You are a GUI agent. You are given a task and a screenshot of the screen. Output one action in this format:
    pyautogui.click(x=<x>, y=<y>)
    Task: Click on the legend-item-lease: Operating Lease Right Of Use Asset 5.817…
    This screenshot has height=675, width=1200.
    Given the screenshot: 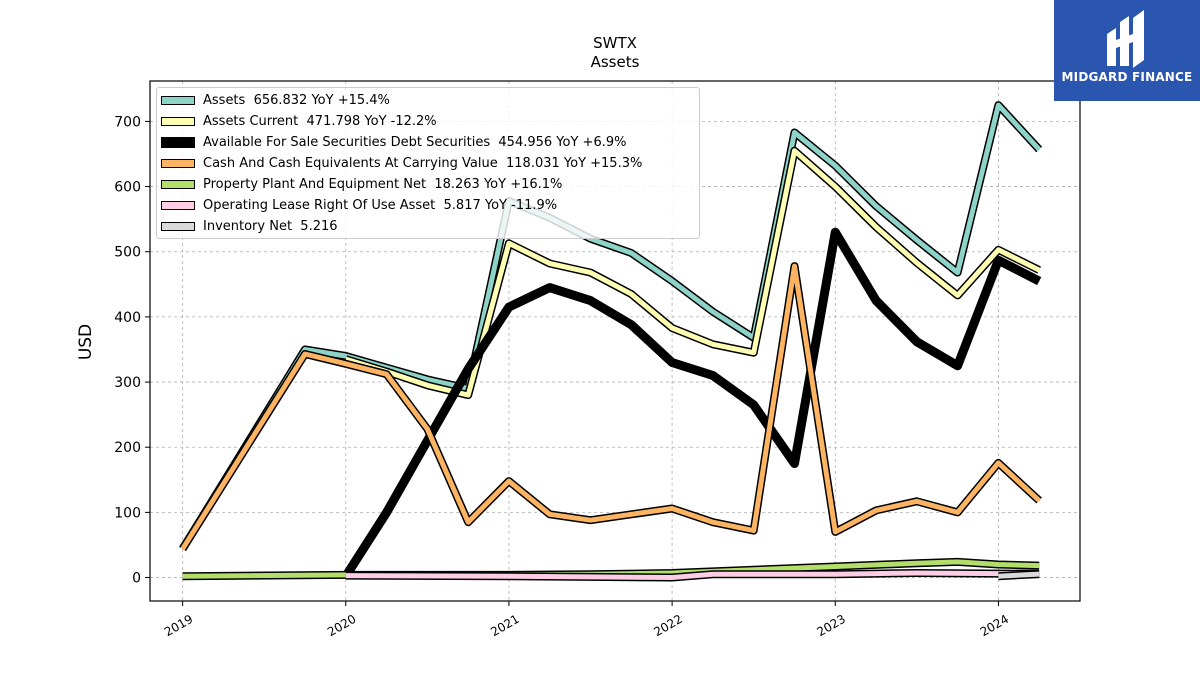 What is the action you would take?
    pyautogui.click(x=359, y=205)
    